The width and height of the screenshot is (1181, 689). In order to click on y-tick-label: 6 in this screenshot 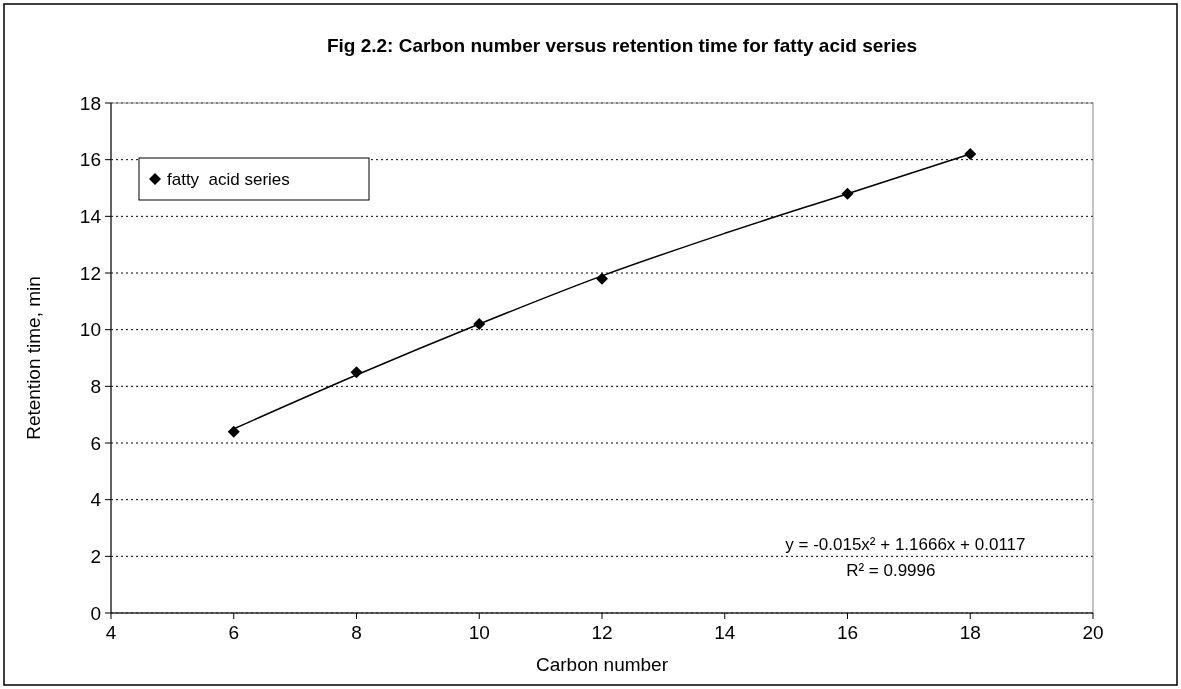, I will do `click(95, 443)`.